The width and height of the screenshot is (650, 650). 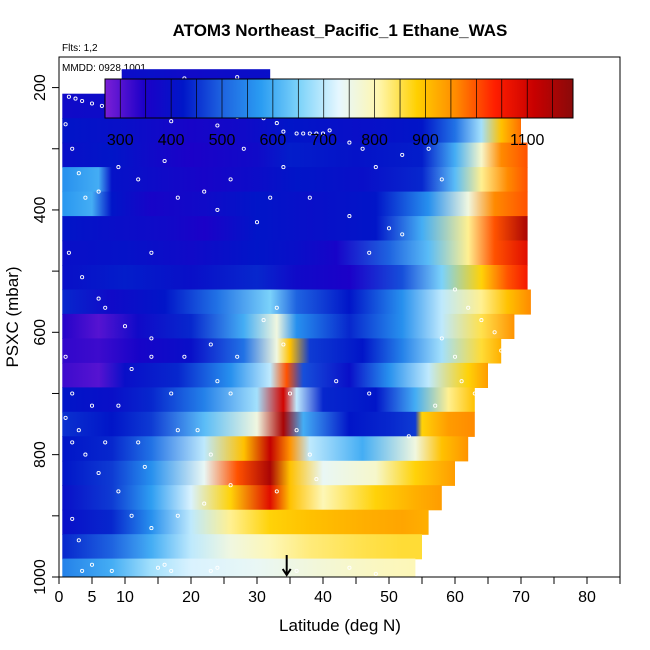 I want to click on reference-arrow-head, so click(x=286, y=572).